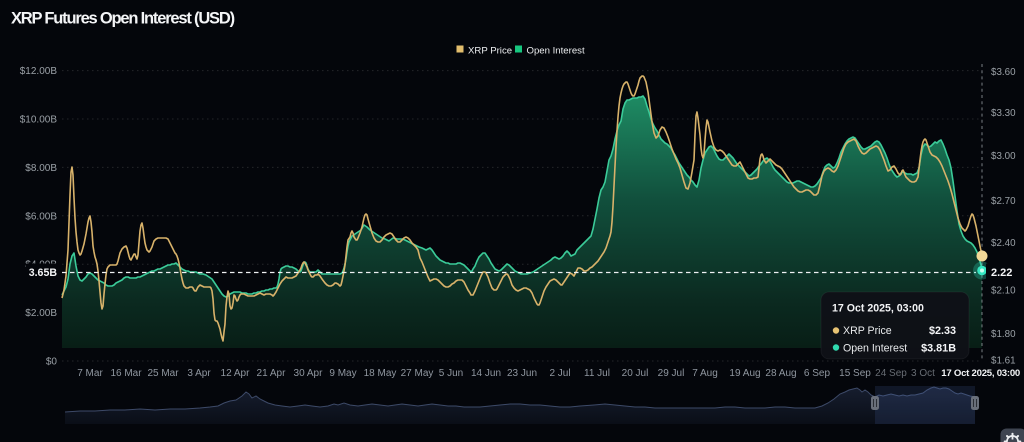 The height and width of the screenshot is (442, 1024). What do you see at coordinates (559, 373) in the screenshot?
I see `svg-text: 2 Jul` at bounding box center [559, 373].